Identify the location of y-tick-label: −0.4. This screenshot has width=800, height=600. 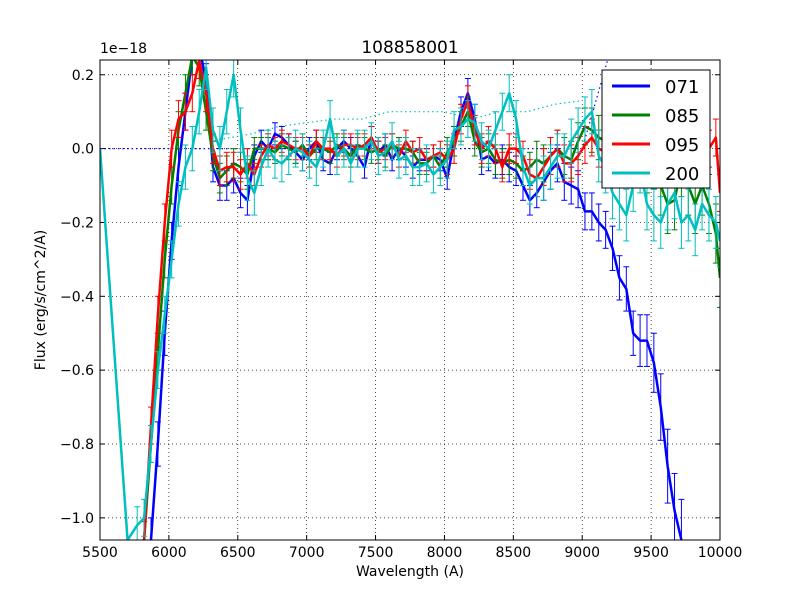
(77, 297).